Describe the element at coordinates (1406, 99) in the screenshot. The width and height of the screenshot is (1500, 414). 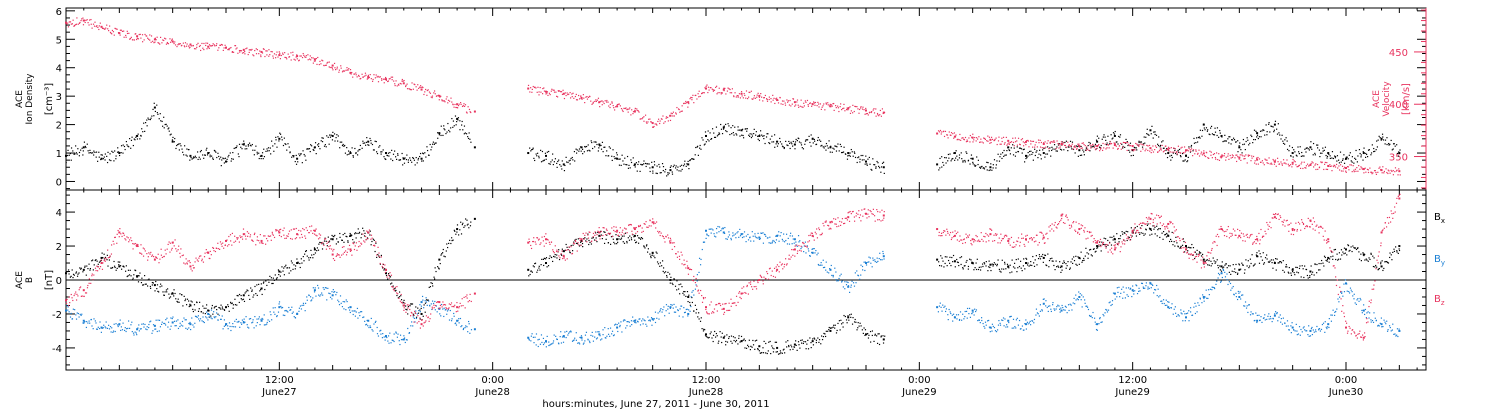
I see `right-axis-unit: [km/s]` at that location.